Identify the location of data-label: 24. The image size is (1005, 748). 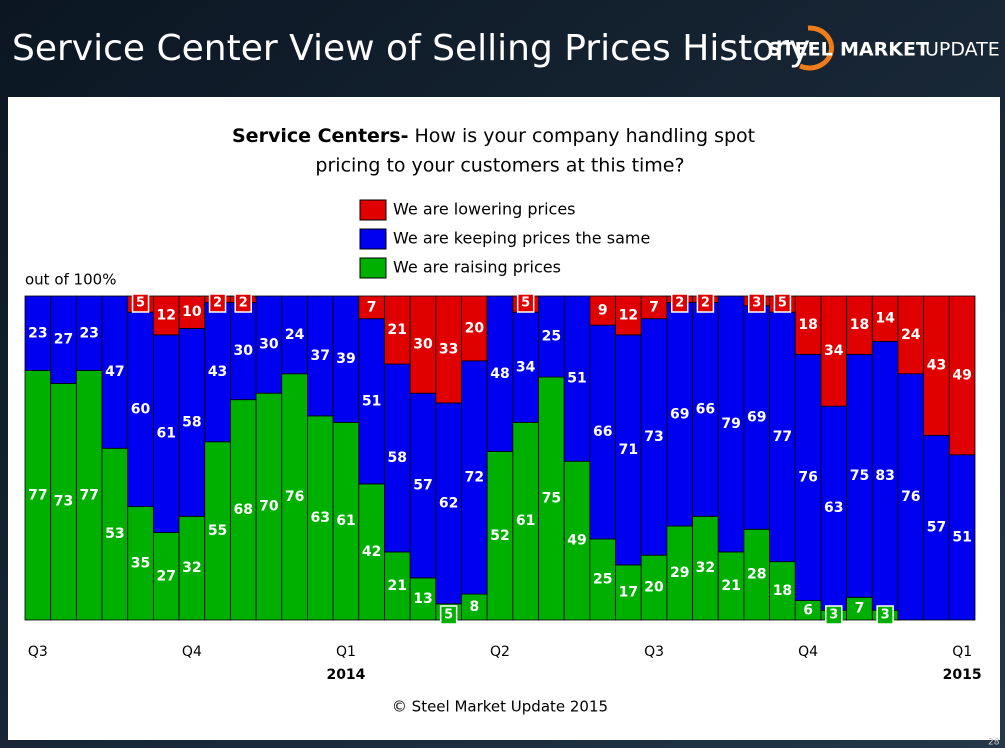
(295, 335).